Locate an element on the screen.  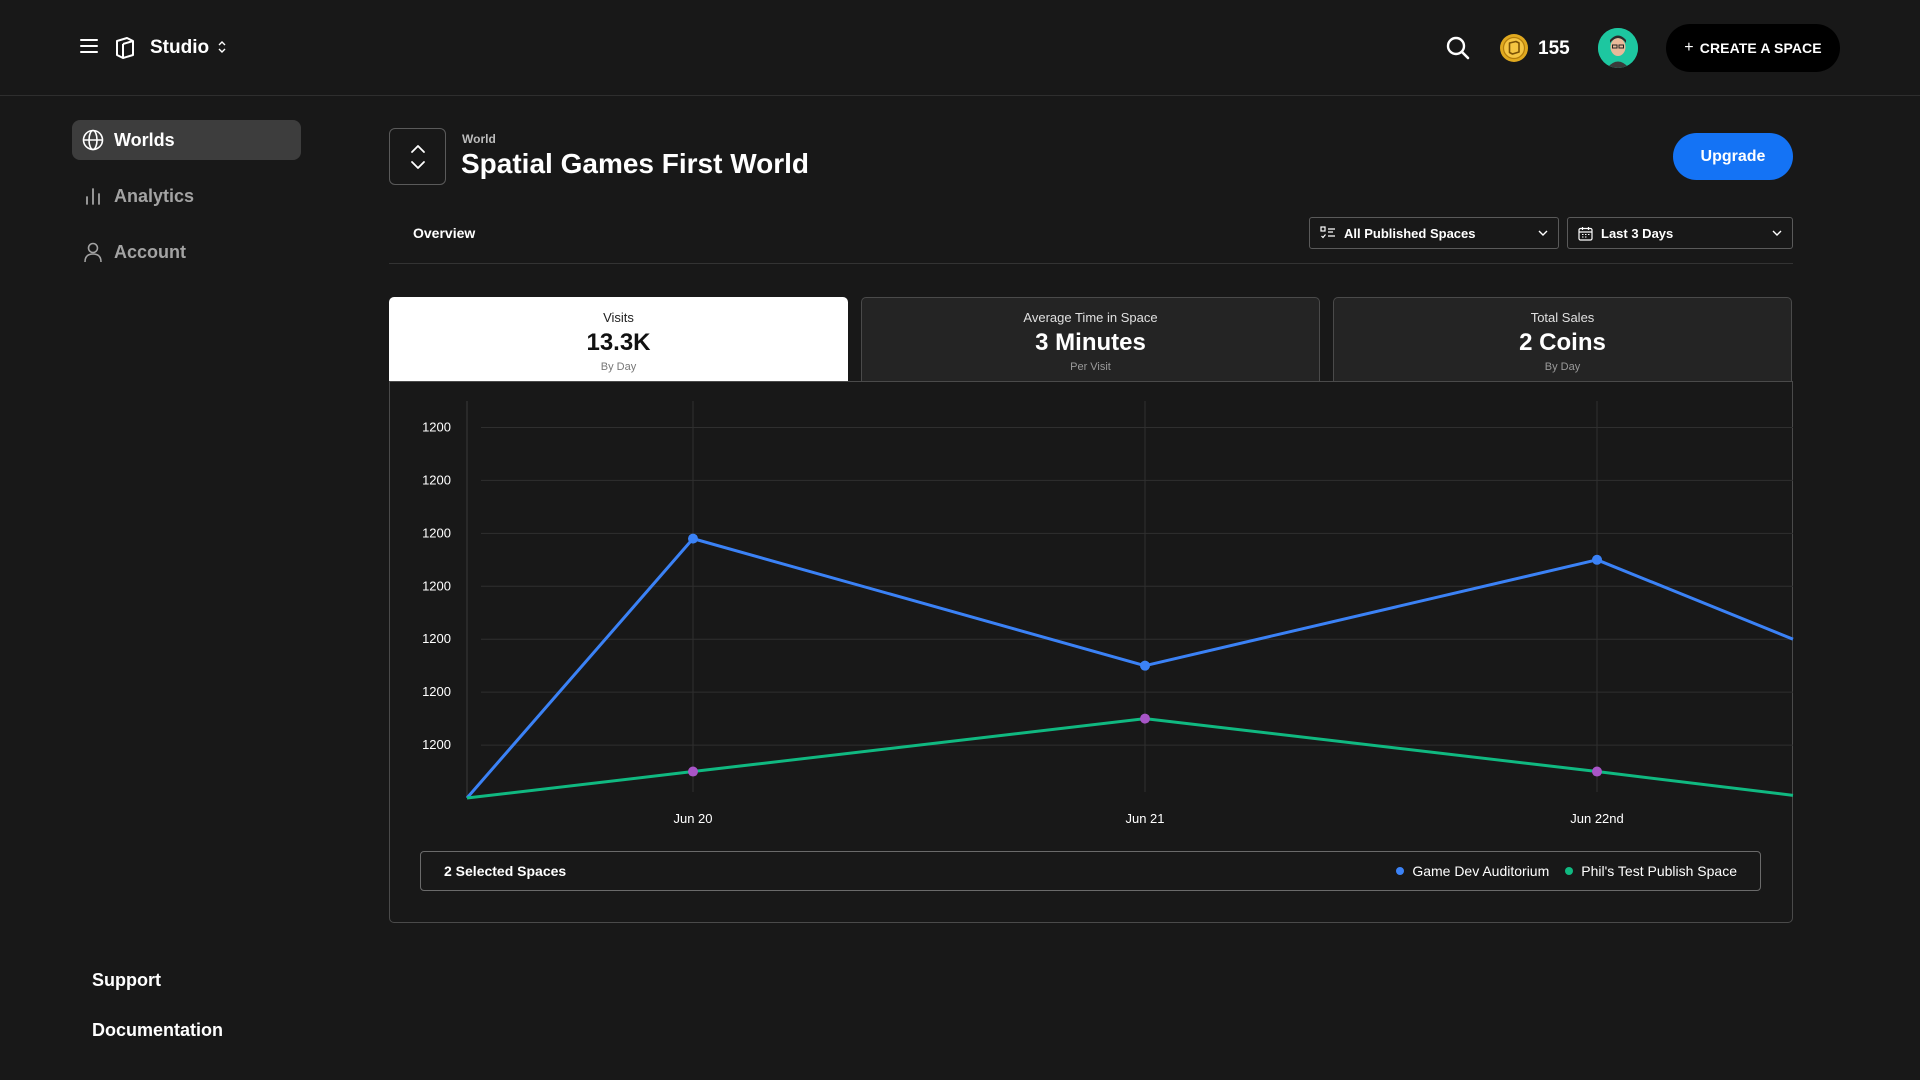
stat-value: 2 Coins is located at coordinates (1562, 342).